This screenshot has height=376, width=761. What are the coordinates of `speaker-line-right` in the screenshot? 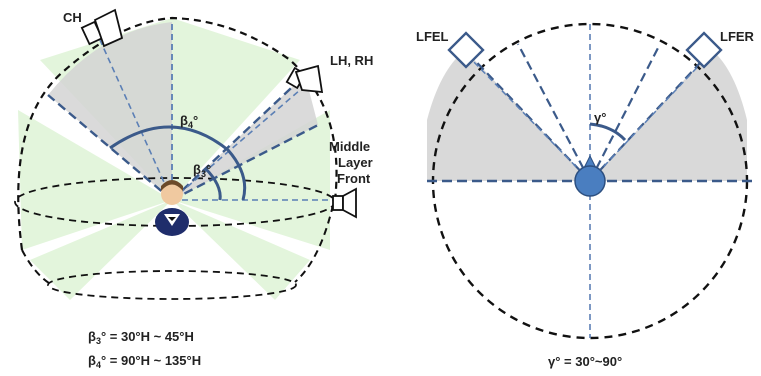 It's located at (648, 119).